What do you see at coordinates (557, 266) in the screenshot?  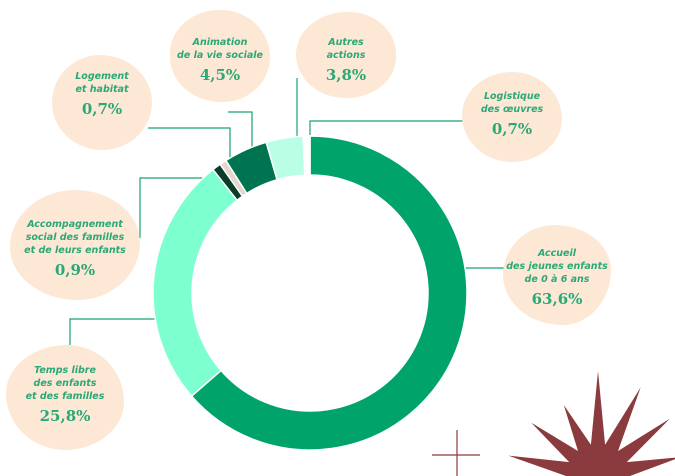 I see `slice-category-label: Accueil des jeunes enfants de 0 à 6 ans` at bounding box center [557, 266].